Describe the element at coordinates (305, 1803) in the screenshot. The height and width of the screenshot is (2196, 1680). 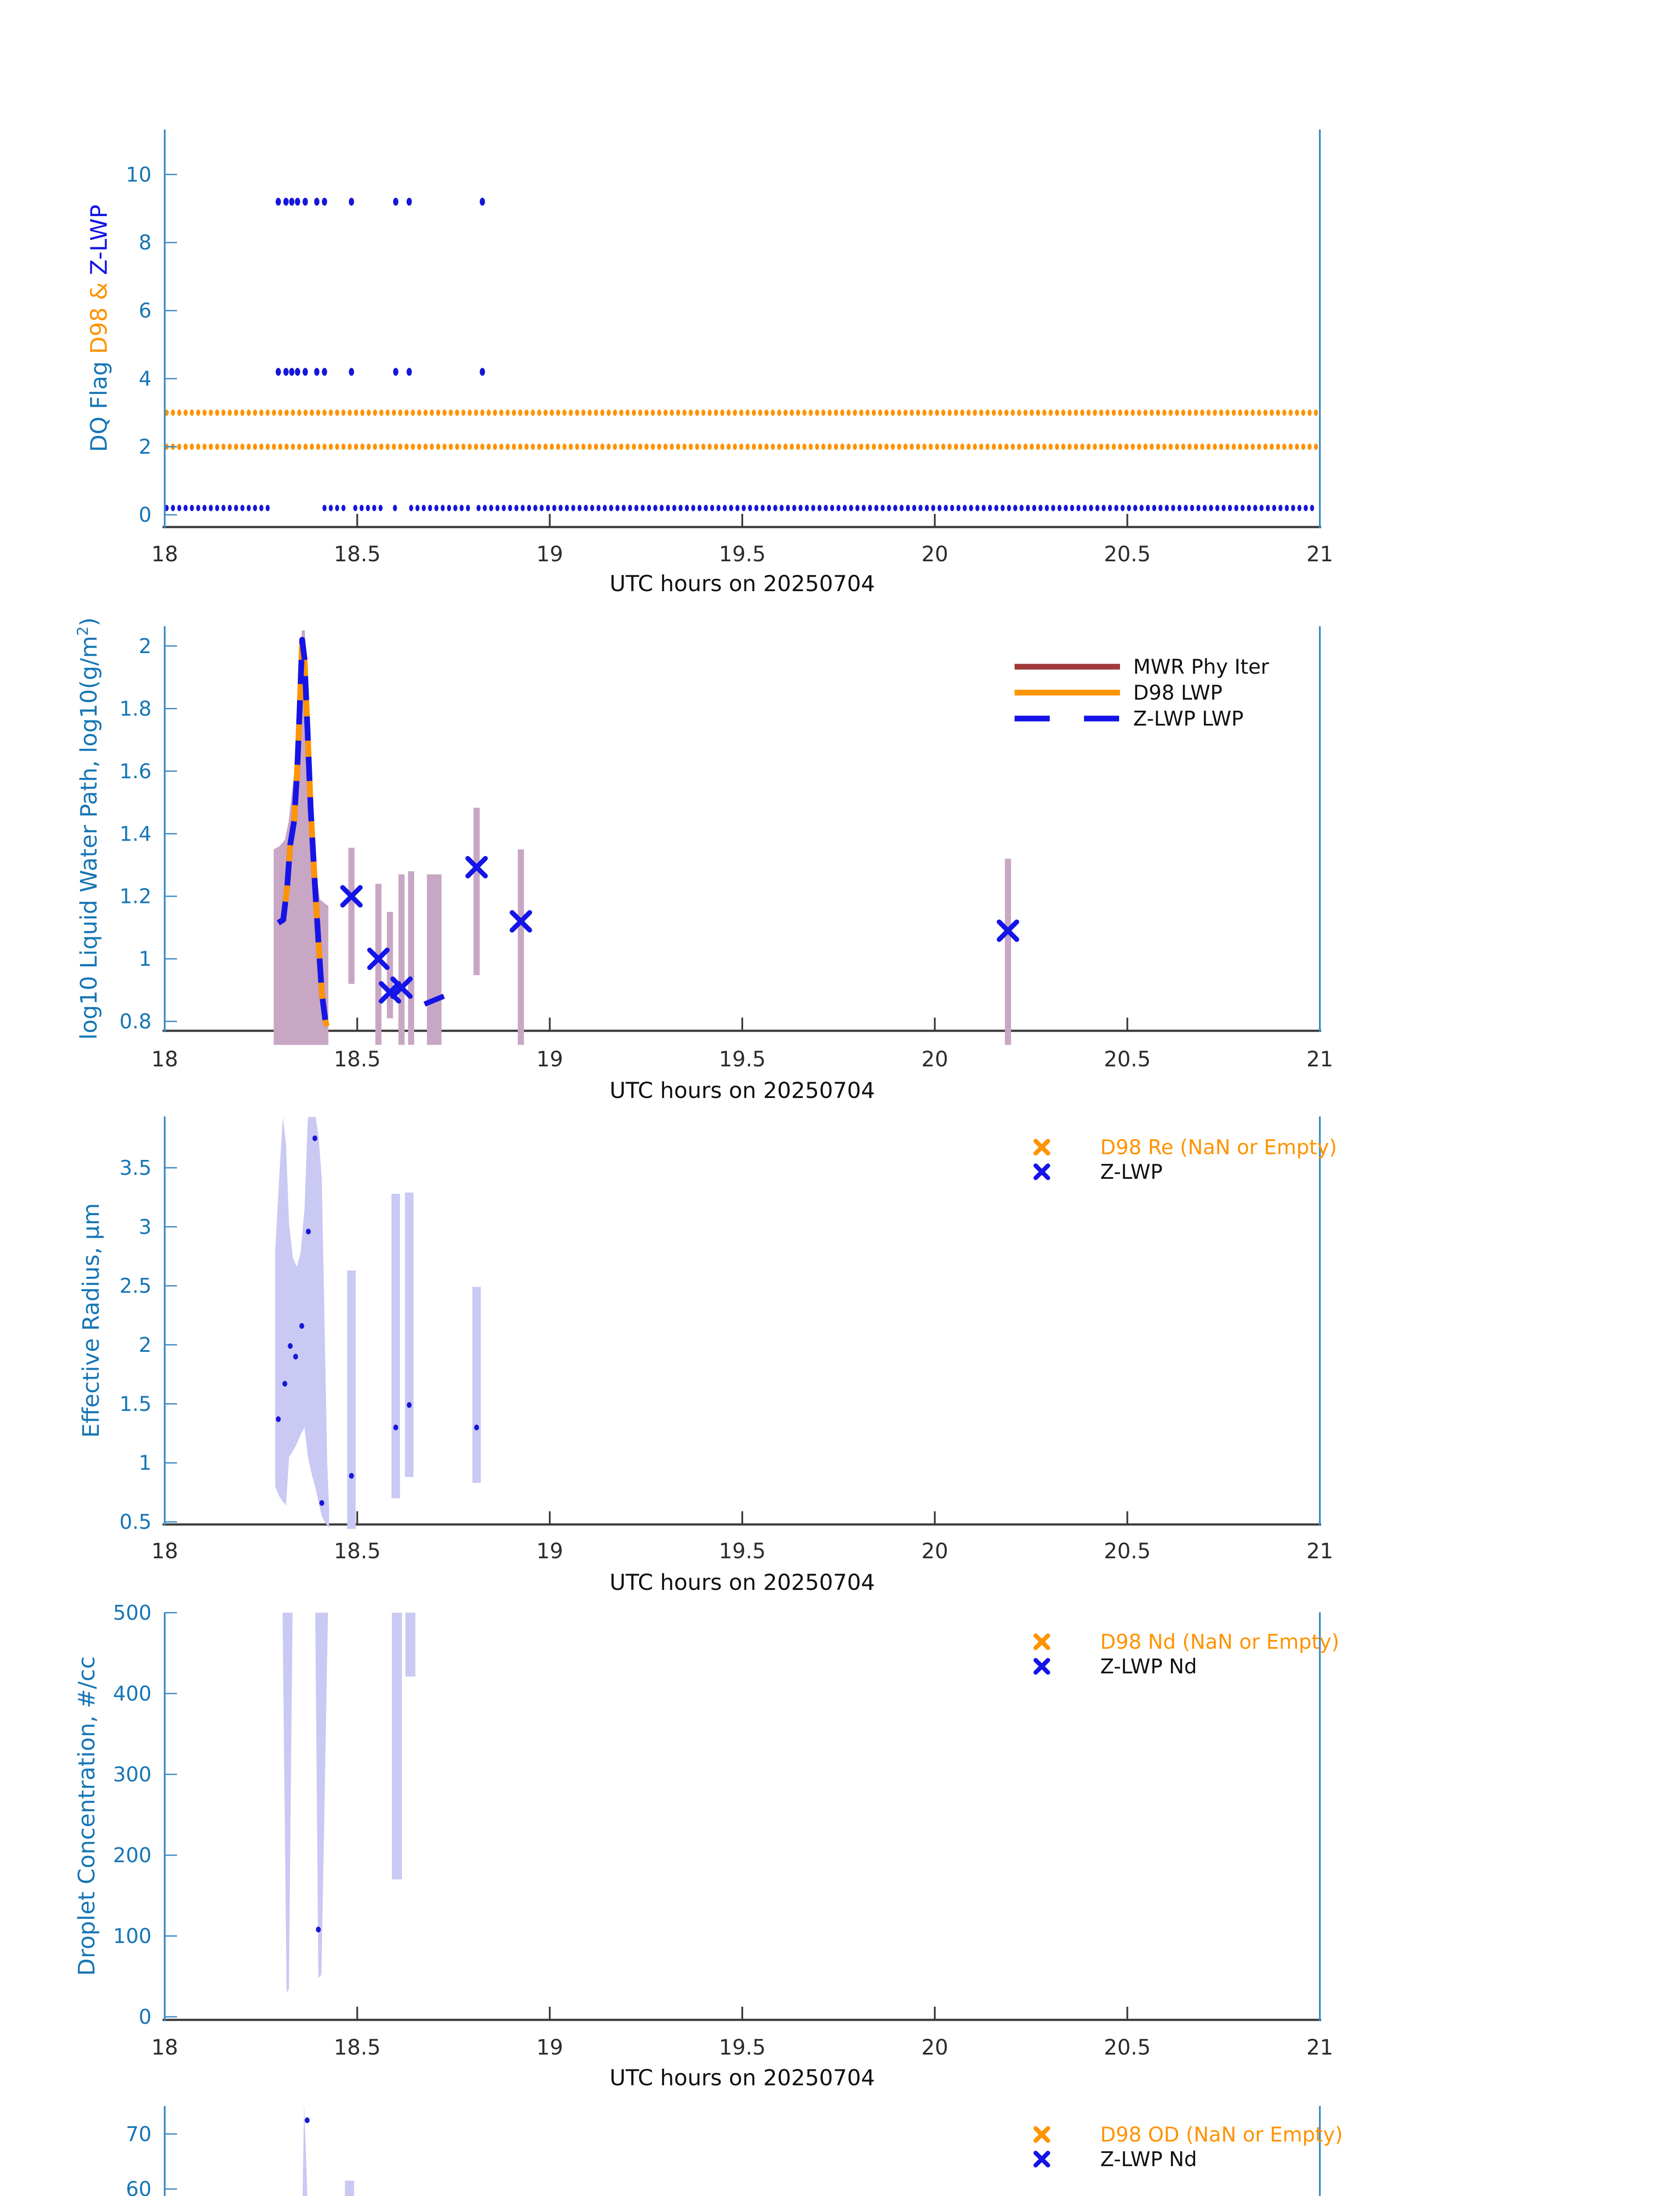
I see `nd-uncertainty-wedges` at that location.